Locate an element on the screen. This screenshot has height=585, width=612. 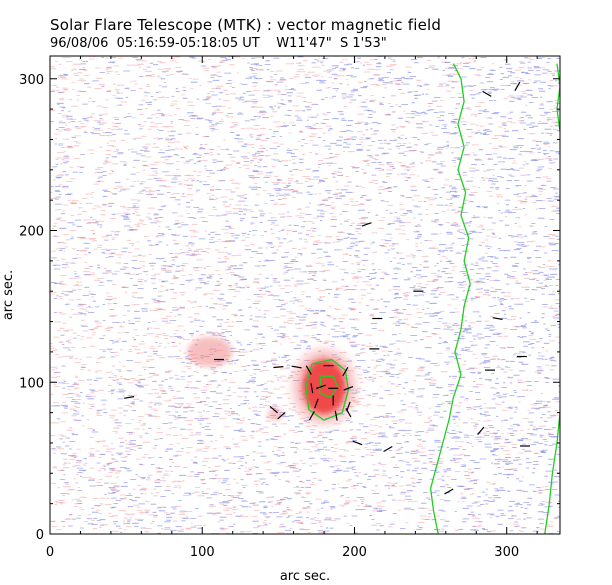
x-axis-label: arc sec. is located at coordinates (305, 576).